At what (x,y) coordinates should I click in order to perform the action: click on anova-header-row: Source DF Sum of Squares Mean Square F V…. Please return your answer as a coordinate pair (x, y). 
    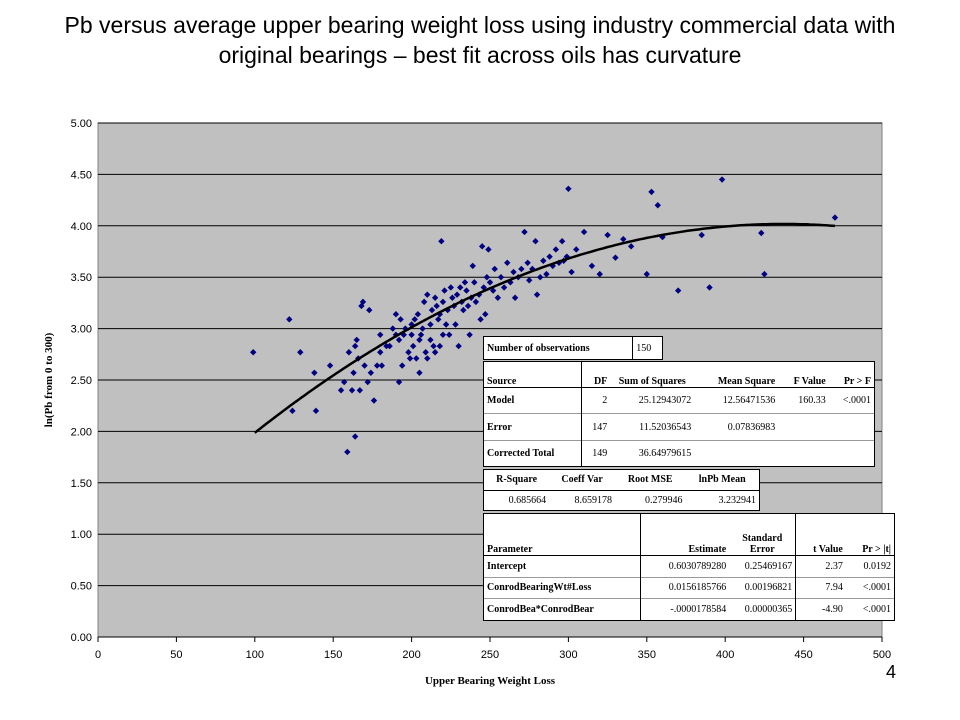
    Looking at the image, I should click on (679, 375).